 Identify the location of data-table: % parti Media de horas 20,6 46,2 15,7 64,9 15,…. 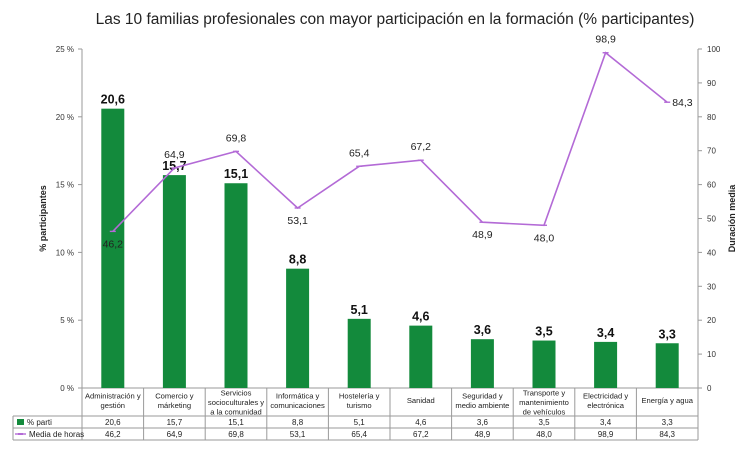
(355, 428).